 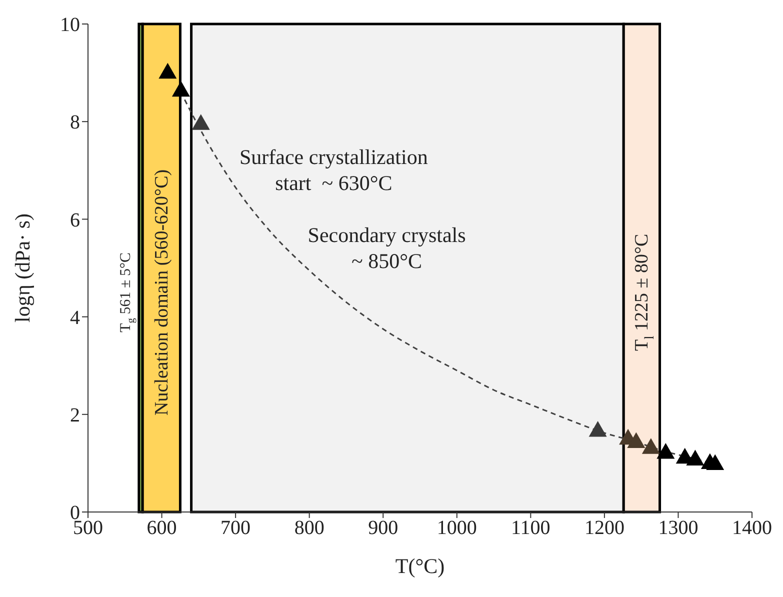 I want to click on x-tick-label: 700, so click(x=235, y=528).